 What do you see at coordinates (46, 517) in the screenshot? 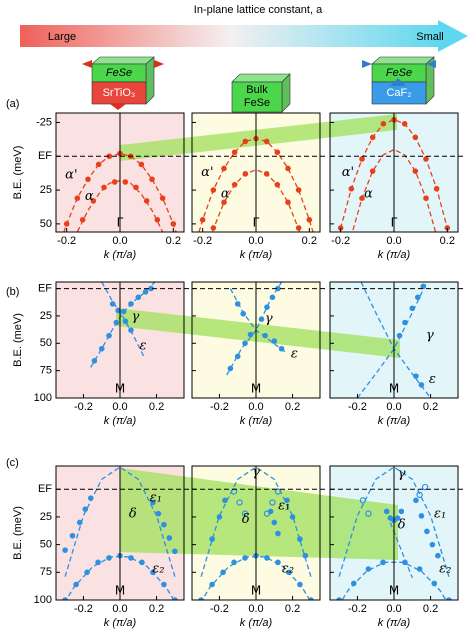
I see `y-tick-label: 25` at bounding box center [46, 517].